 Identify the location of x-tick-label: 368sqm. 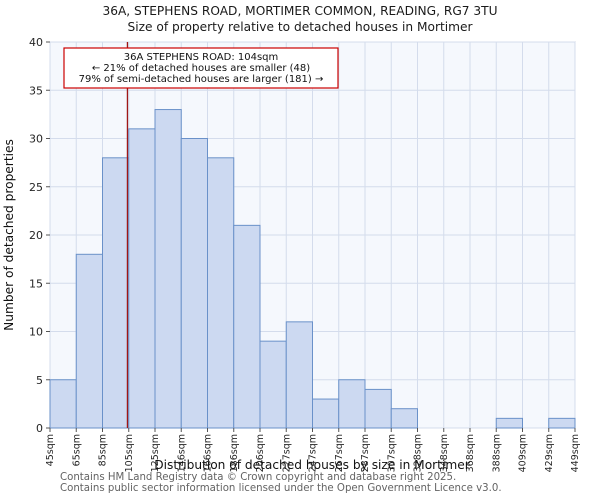
(470, 453).